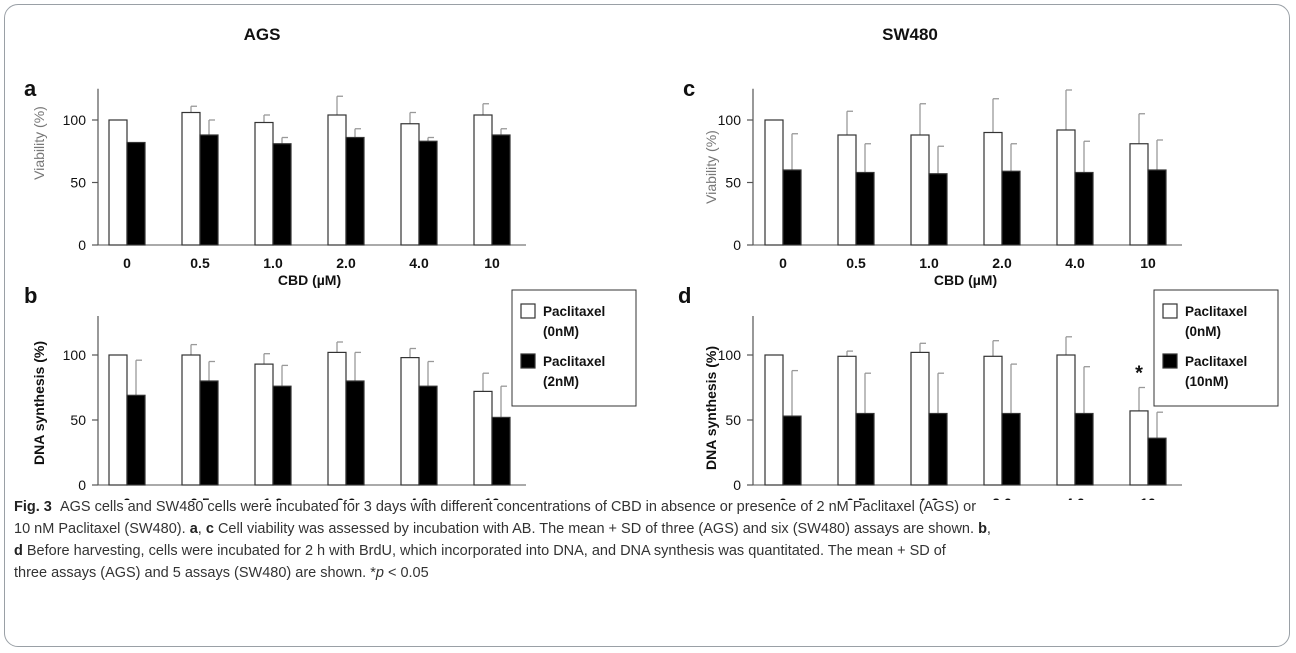 The image size is (1296, 653). What do you see at coordinates (406, 573) in the screenshot?
I see `caption-p-value: < 0.05` at bounding box center [406, 573].